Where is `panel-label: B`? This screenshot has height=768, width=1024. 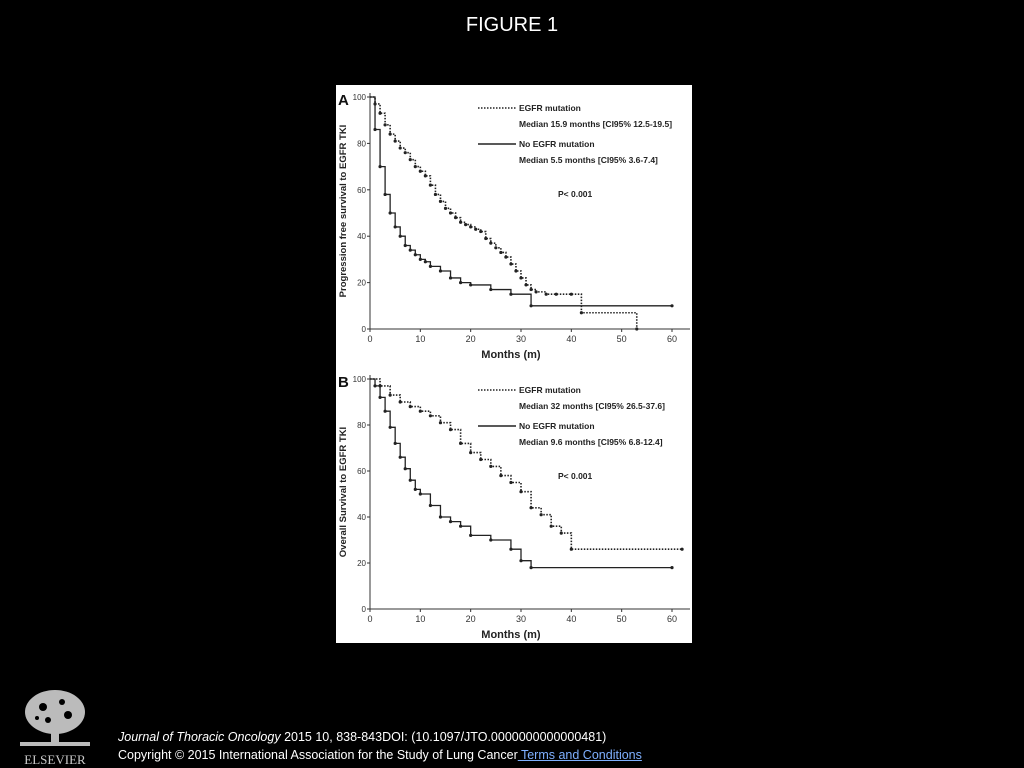
panel-label: B is located at coordinates (343, 382).